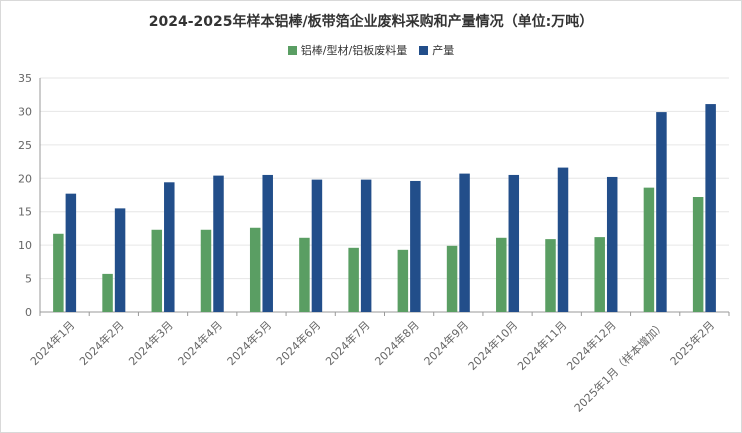  I want to click on x-tick-label: 2024年7月, so click(347, 343).